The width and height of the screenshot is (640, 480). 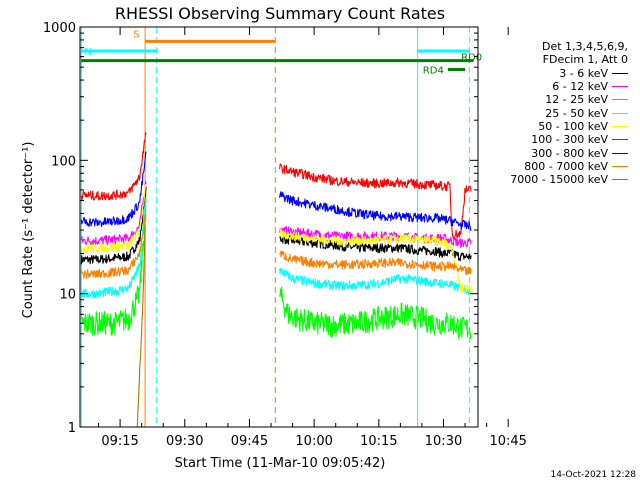 What do you see at coordinates (584, 47) in the screenshot?
I see `legend-header-line-1: Det 1,3,4,5,6,9,` at bounding box center [584, 47].